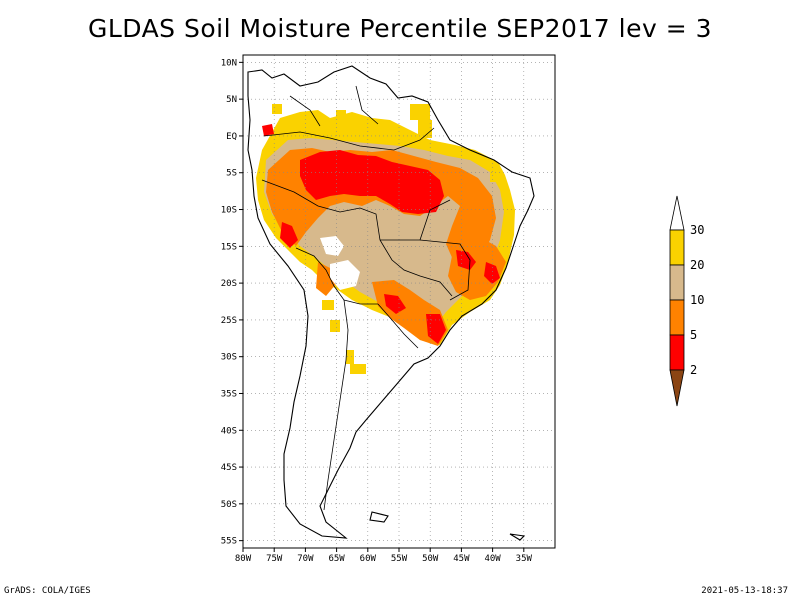  I want to click on colorbar-label: 10, so click(697, 300).